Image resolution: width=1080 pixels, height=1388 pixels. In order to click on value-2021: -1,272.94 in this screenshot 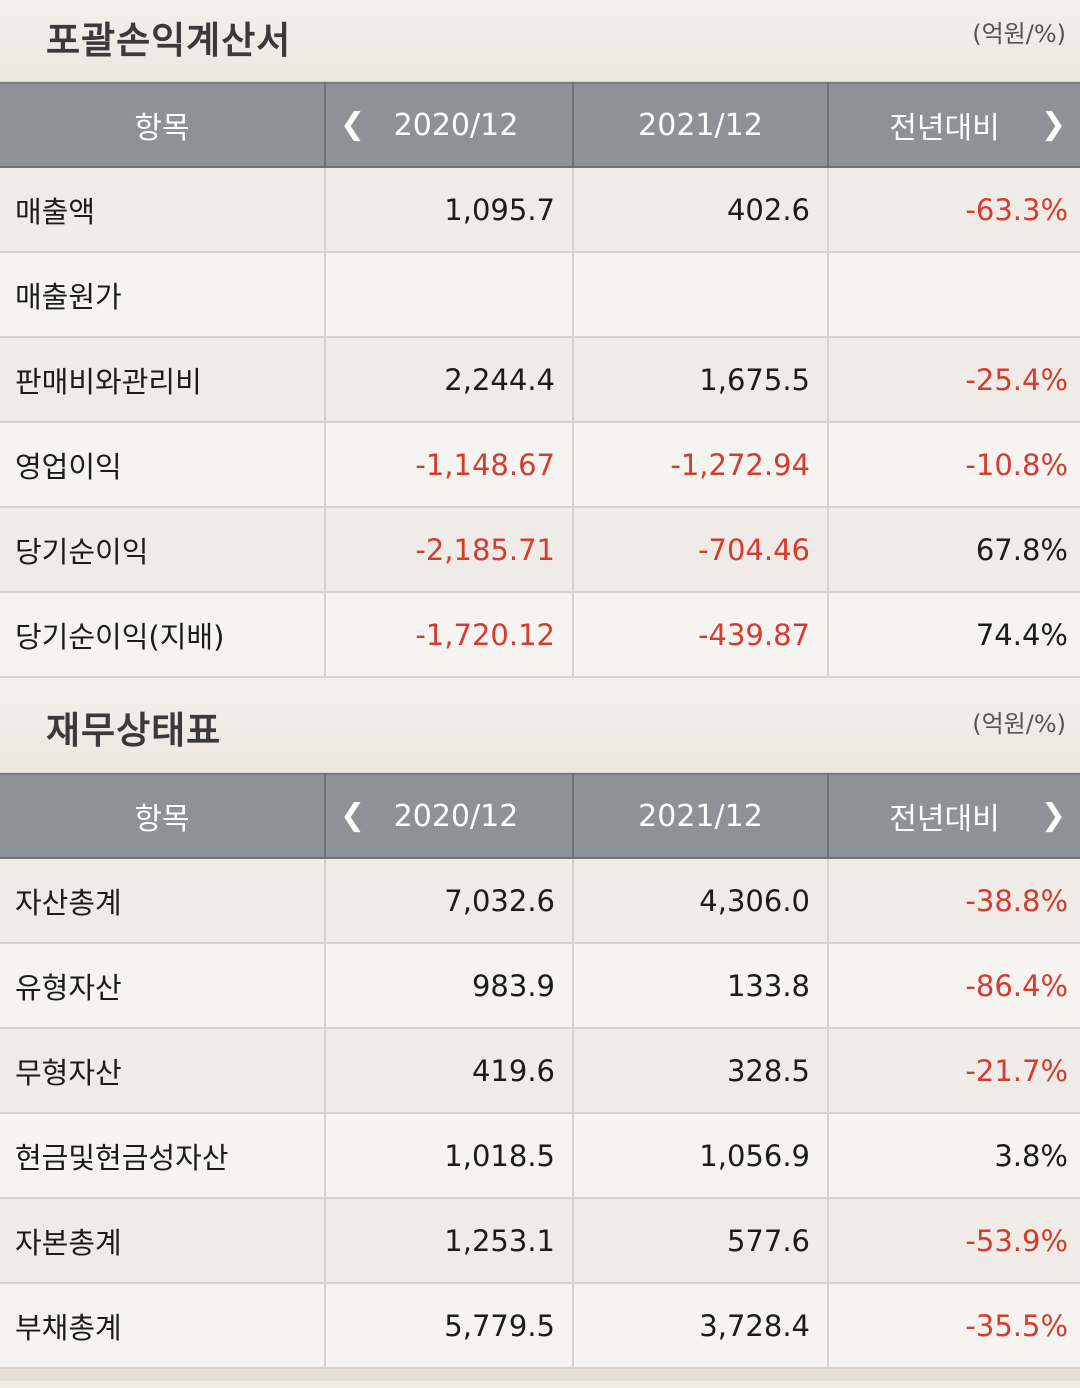, I will do `click(701, 465)`.